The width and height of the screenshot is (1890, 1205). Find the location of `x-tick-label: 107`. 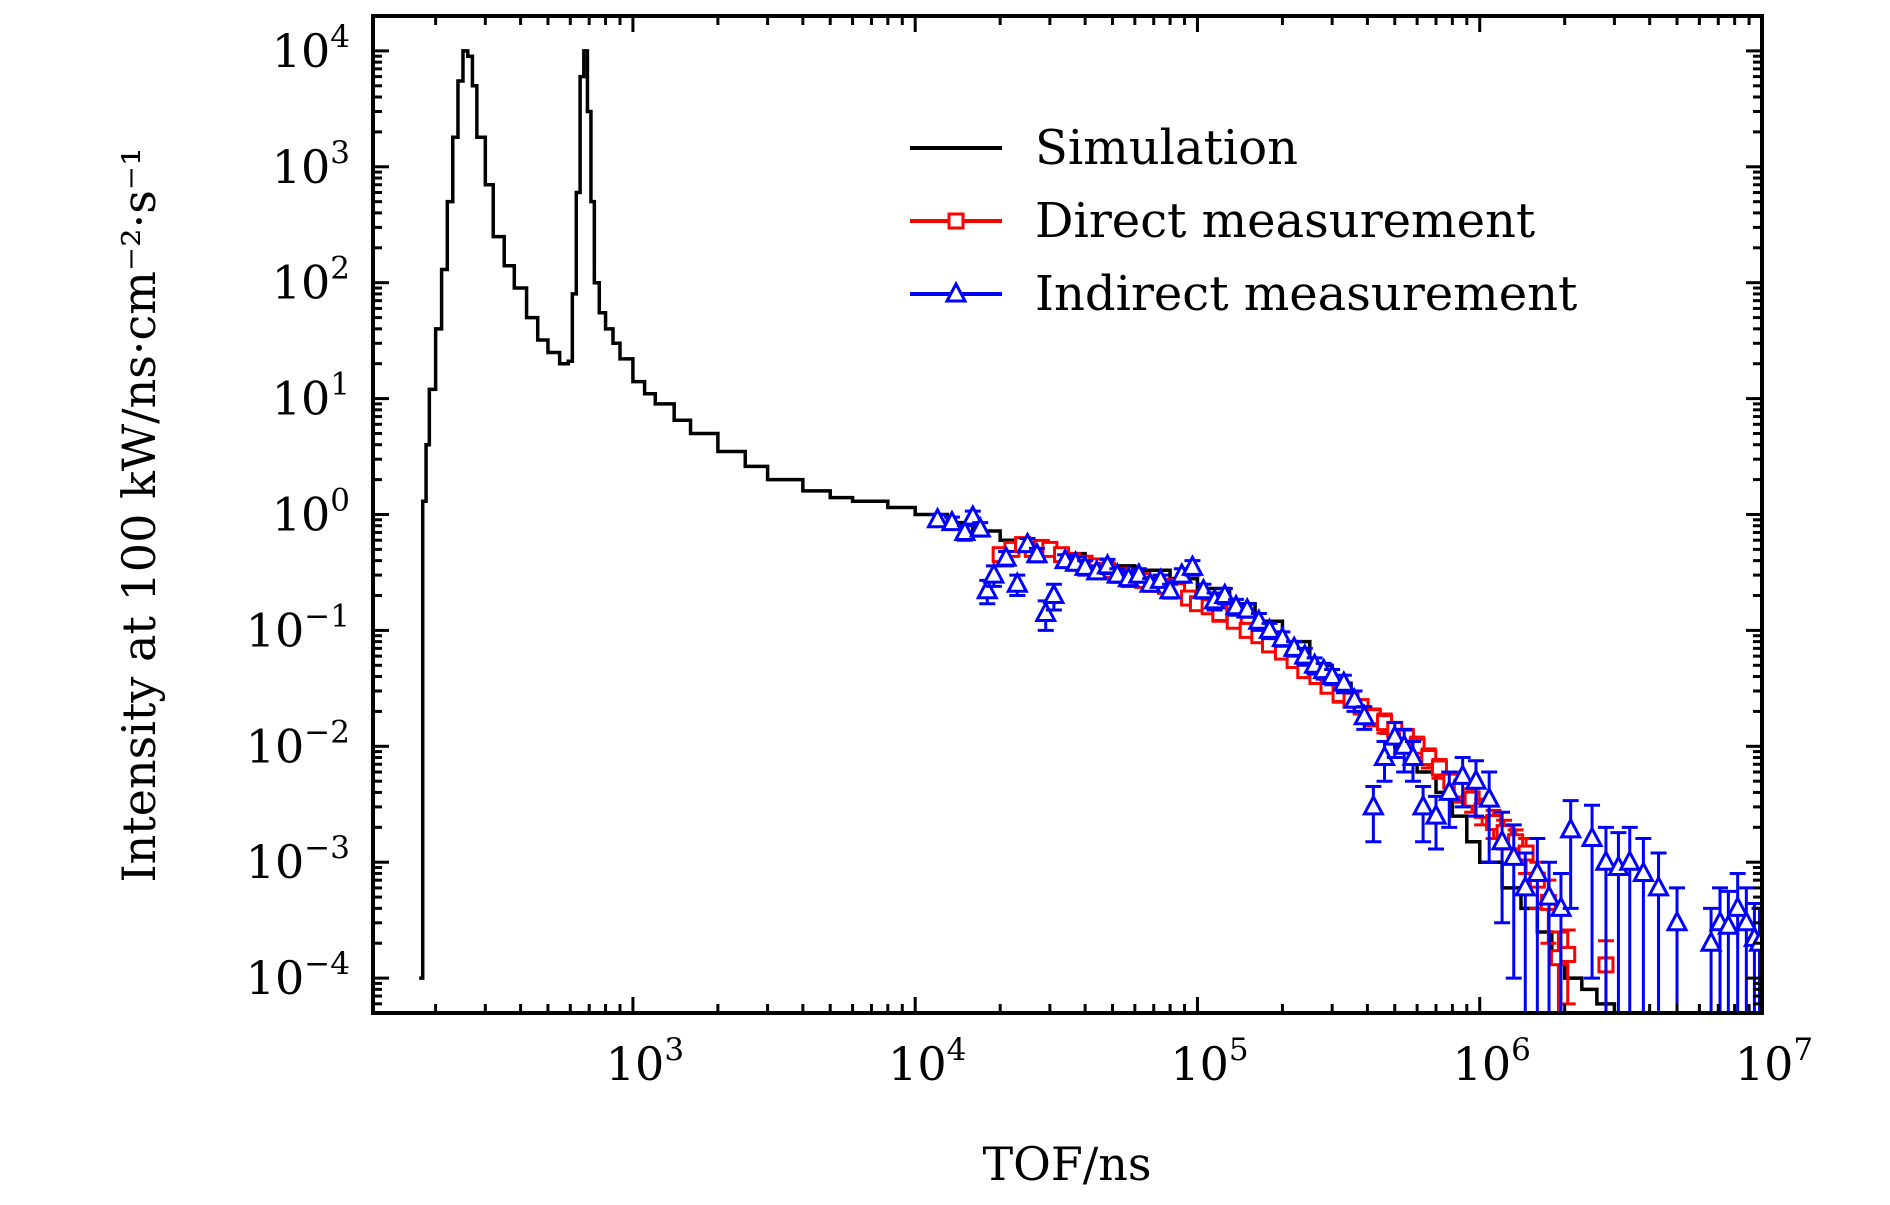

x-tick-label: 107 is located at coordinates (1774, 1061).